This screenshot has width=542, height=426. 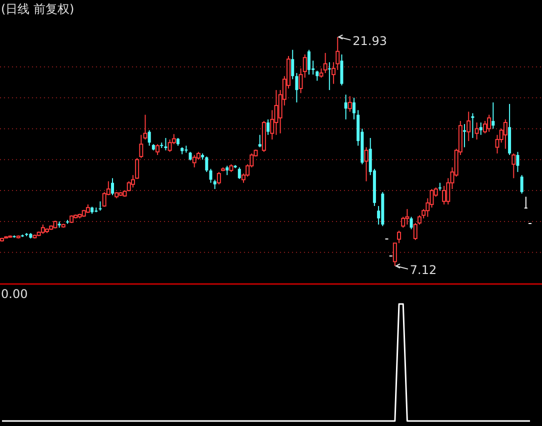 I want to click on chart-title: (日线 前复权), so click(x=37, y=9).